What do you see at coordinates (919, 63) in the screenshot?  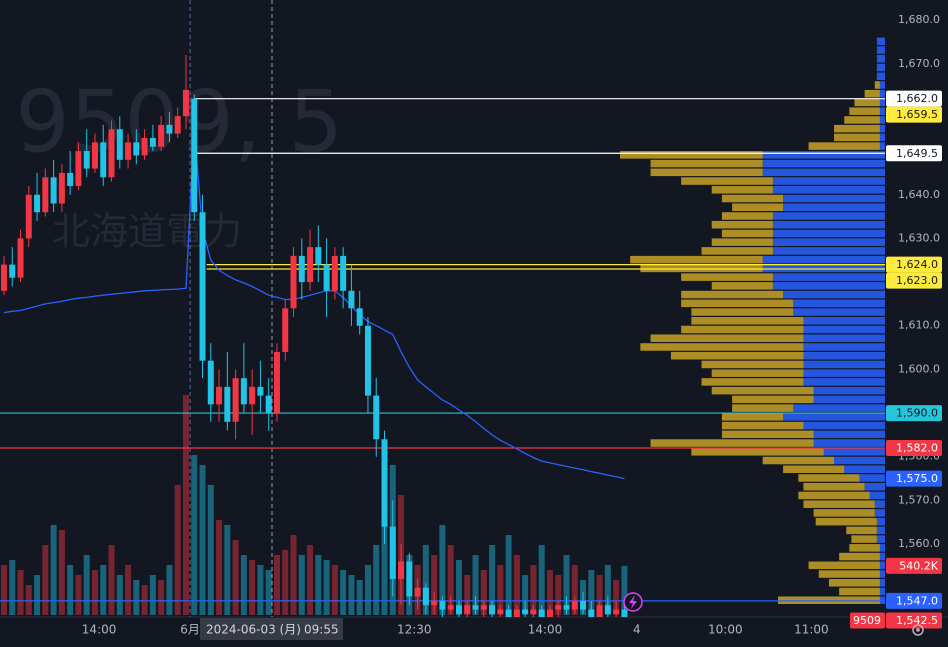 I see `y-tick-label: 1,670.0` at bounding box center [919, 63].